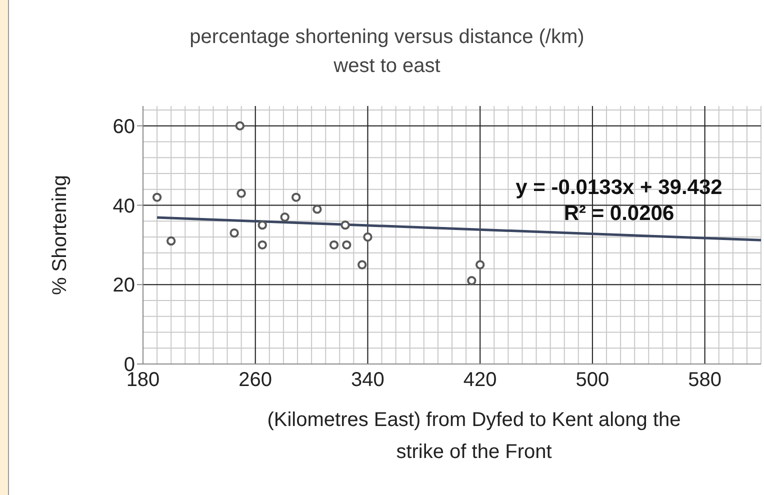 This screenshot has width=764, height=495. What do you see at coordinates (593, 380) in the screenshot?
I see `x-tick-label: 500` at bounding box center [593, 380].